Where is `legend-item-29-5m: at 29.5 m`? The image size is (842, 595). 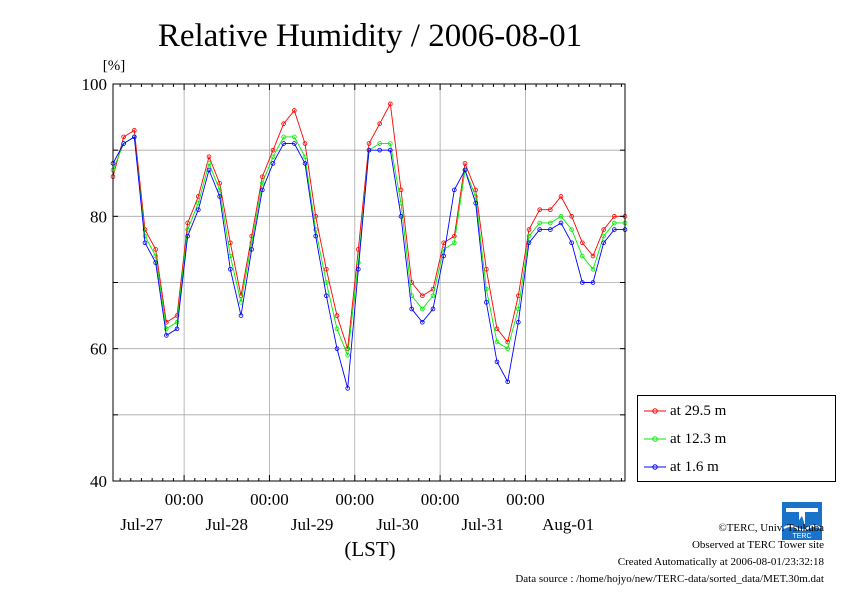
legend-item-29-5m: at 29.5 m is located at coordinates (685, 411).